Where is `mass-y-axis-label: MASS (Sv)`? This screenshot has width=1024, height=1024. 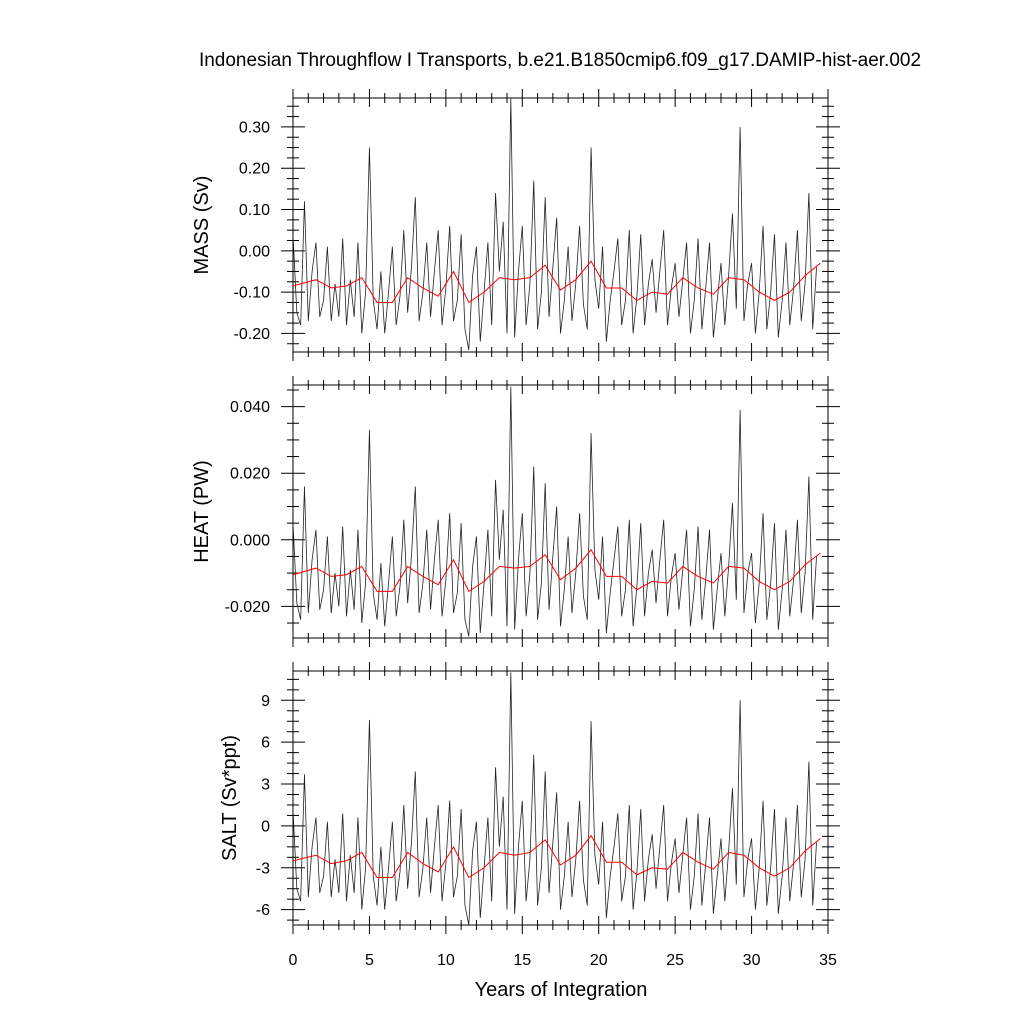 mass-y-axis-label: MASS (Sv) is located at coordinates (202, 225).